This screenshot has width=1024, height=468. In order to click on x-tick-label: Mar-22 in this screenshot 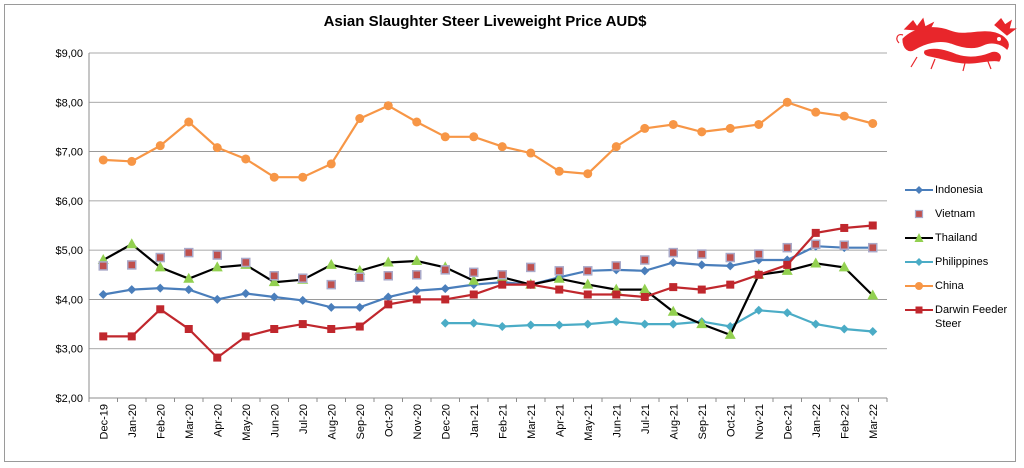, I will do `click(874, 421)`.